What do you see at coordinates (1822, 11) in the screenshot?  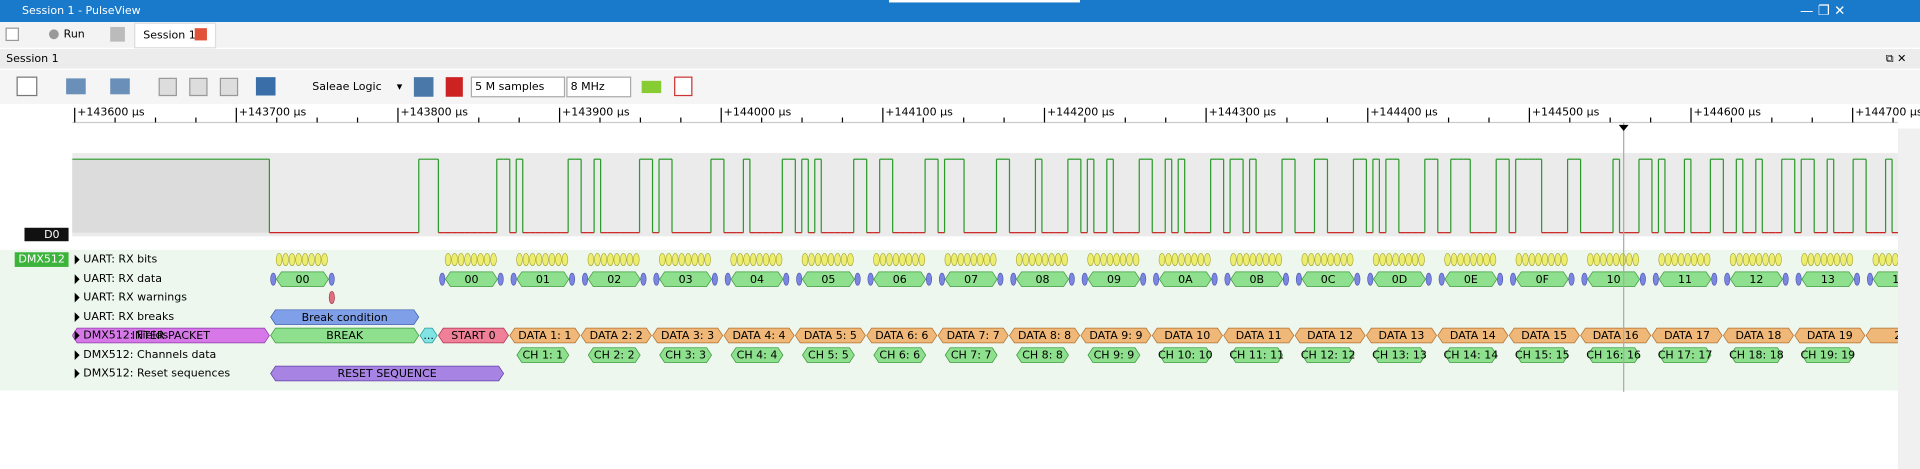 I see `window-buttons: — ❐ ✕` at bounding box center [1822, 11].